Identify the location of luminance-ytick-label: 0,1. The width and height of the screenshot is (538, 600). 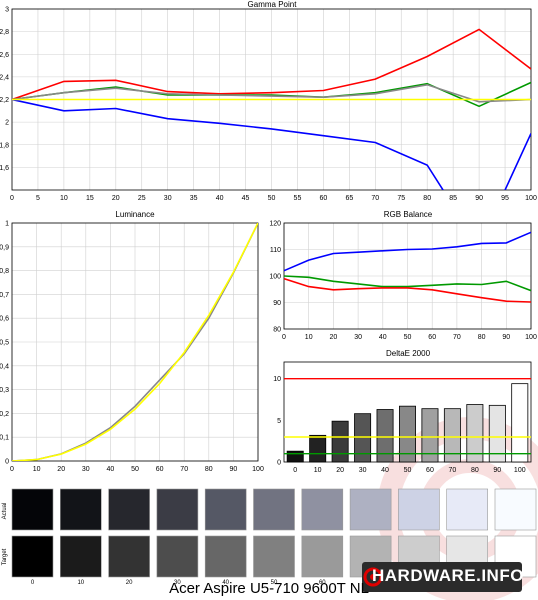
(4, 438).